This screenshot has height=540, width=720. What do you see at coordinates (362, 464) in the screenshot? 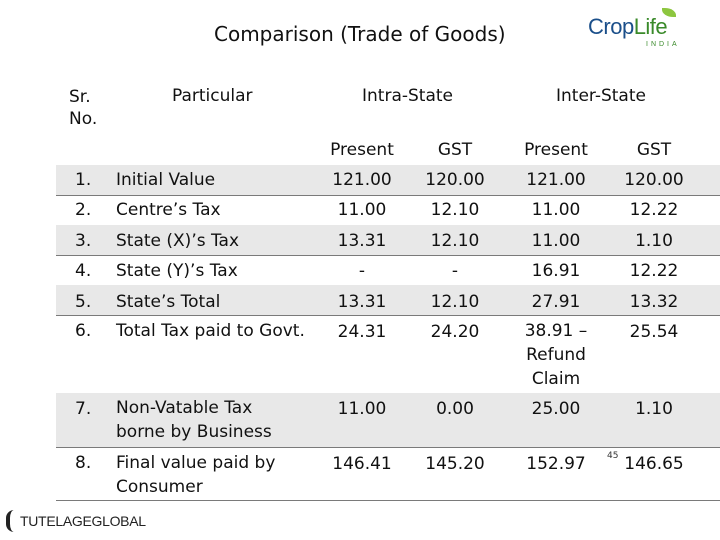
I see `table-row-intra-present: 146.41` at bounding box center [362, 464].